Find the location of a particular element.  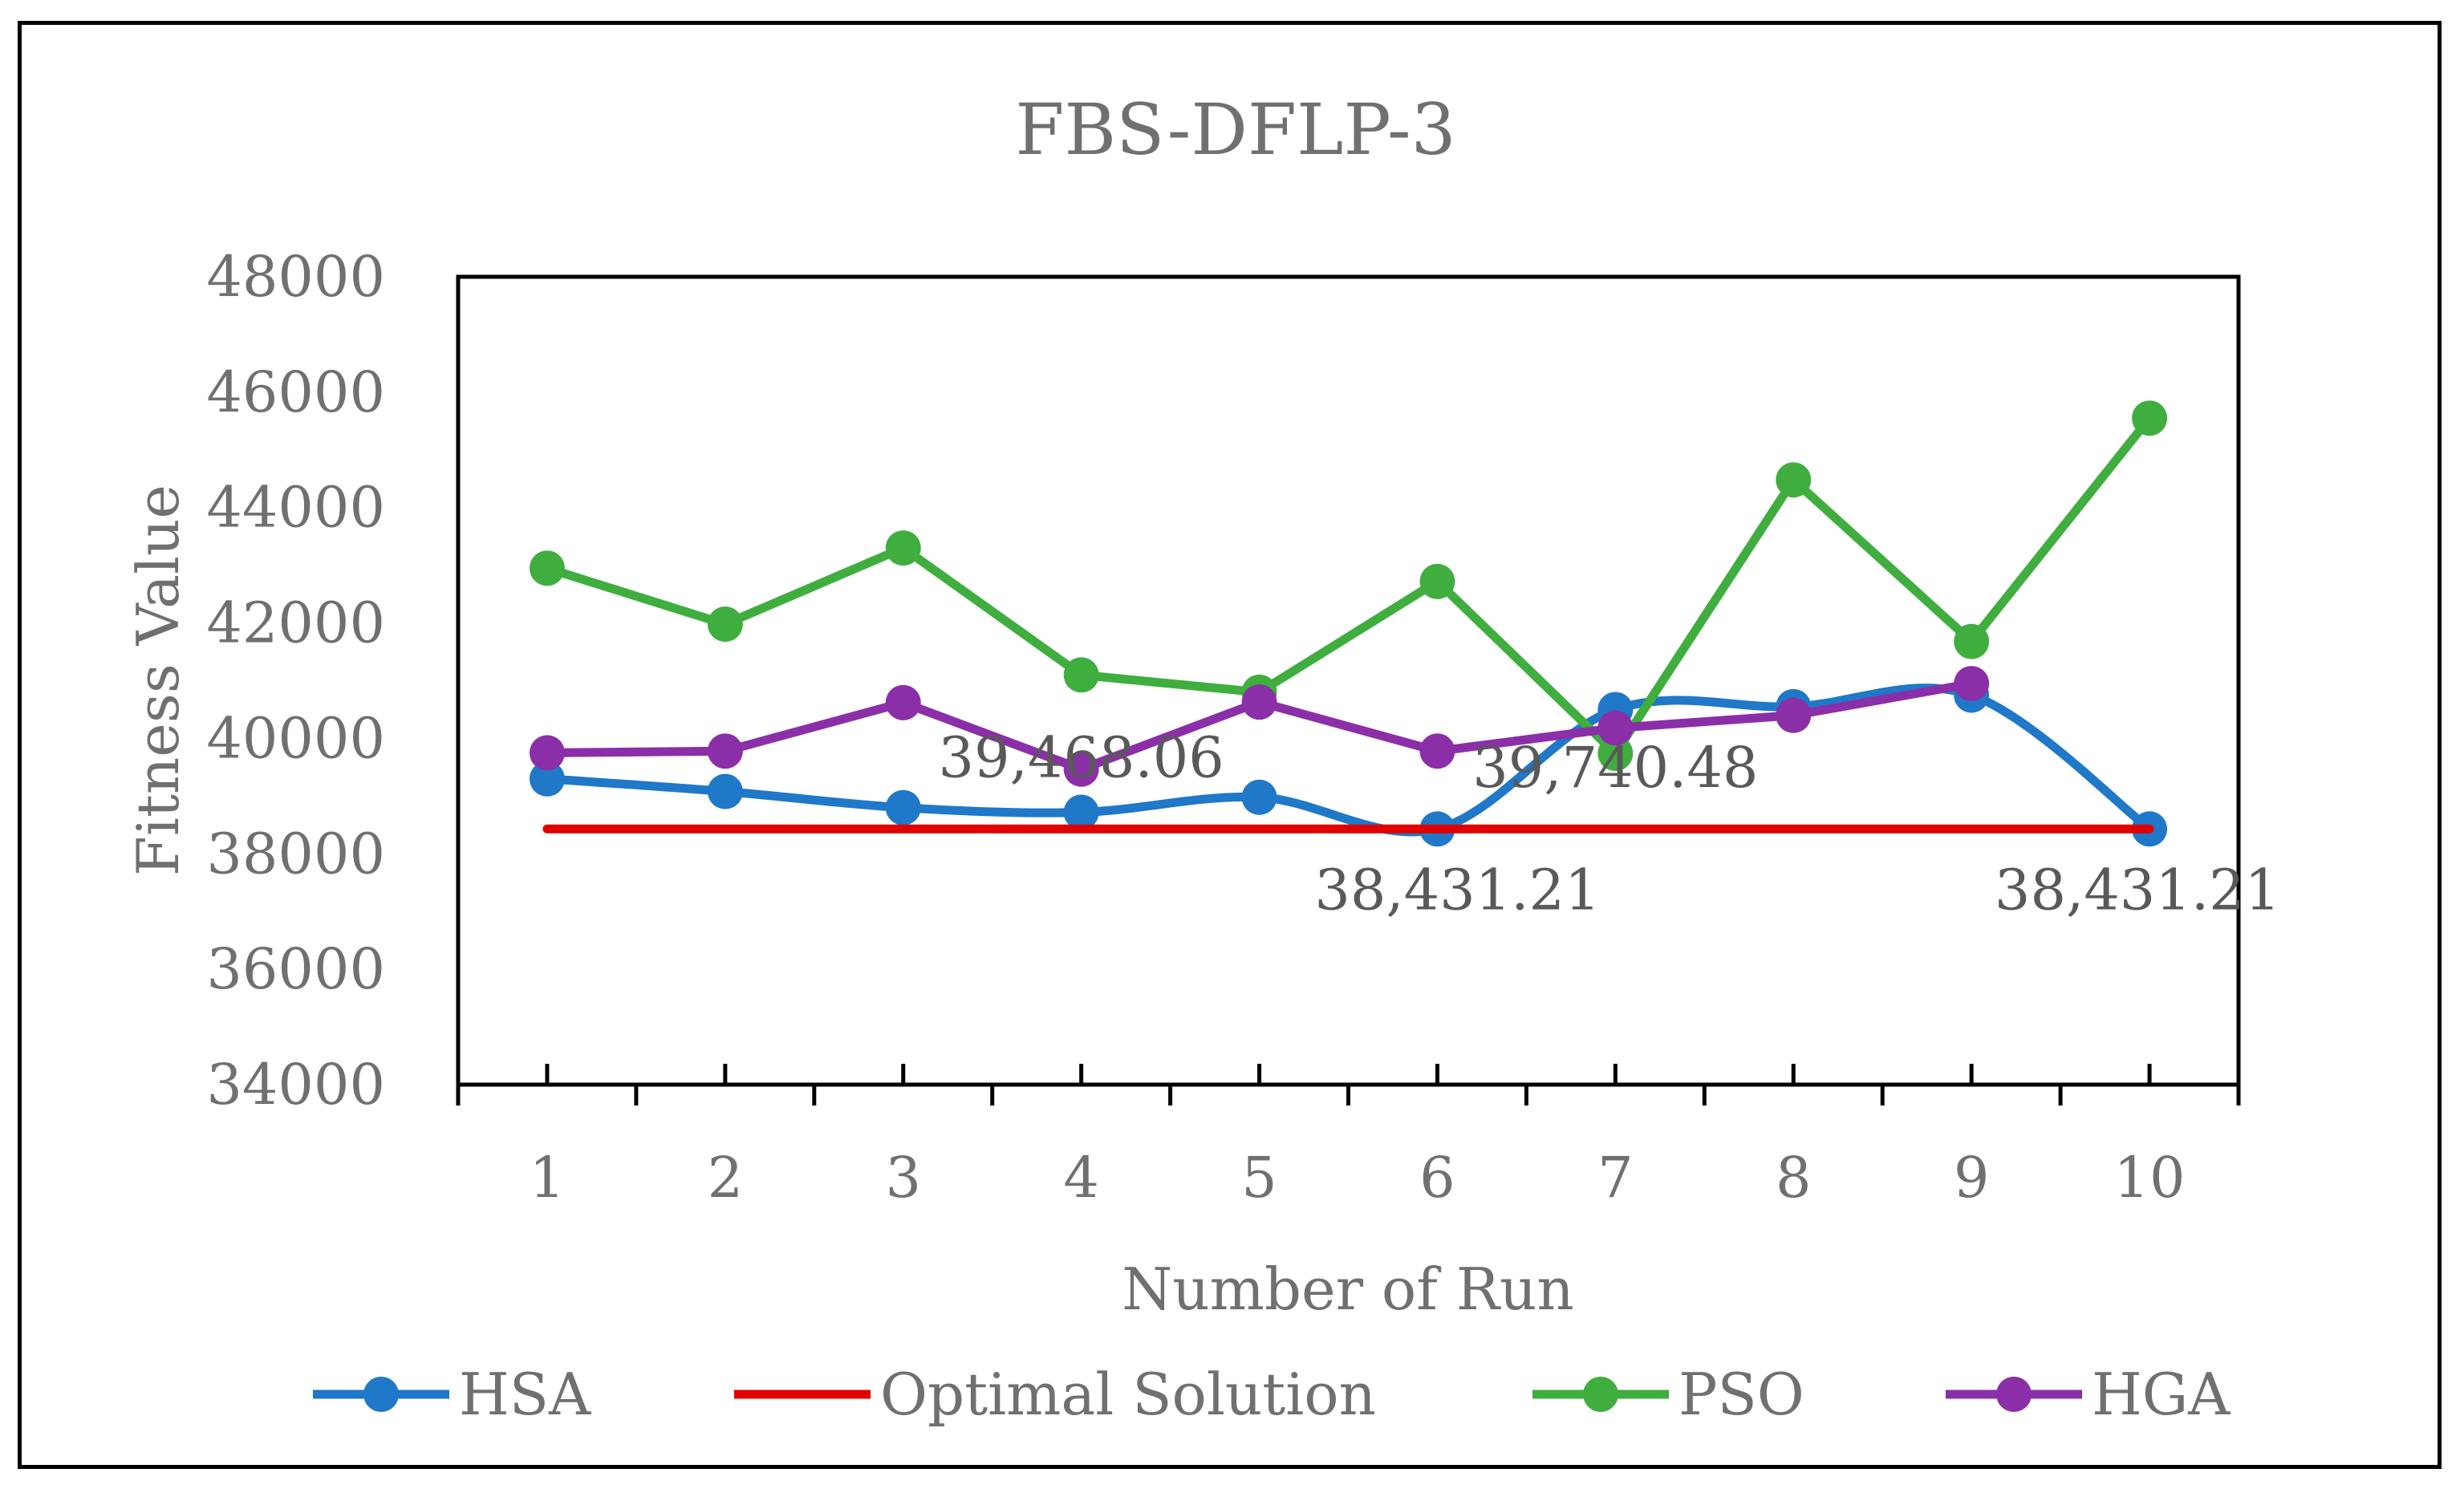

x-axis-tickmarks is located at coordinates (1348, 1085).